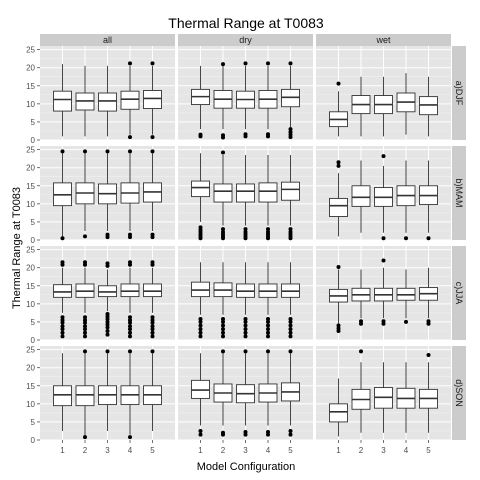 The image size is (480, 480). Describe the element at coordinates (33, 440) in the screenshot. I see `y-tick-label: 0` at that location.